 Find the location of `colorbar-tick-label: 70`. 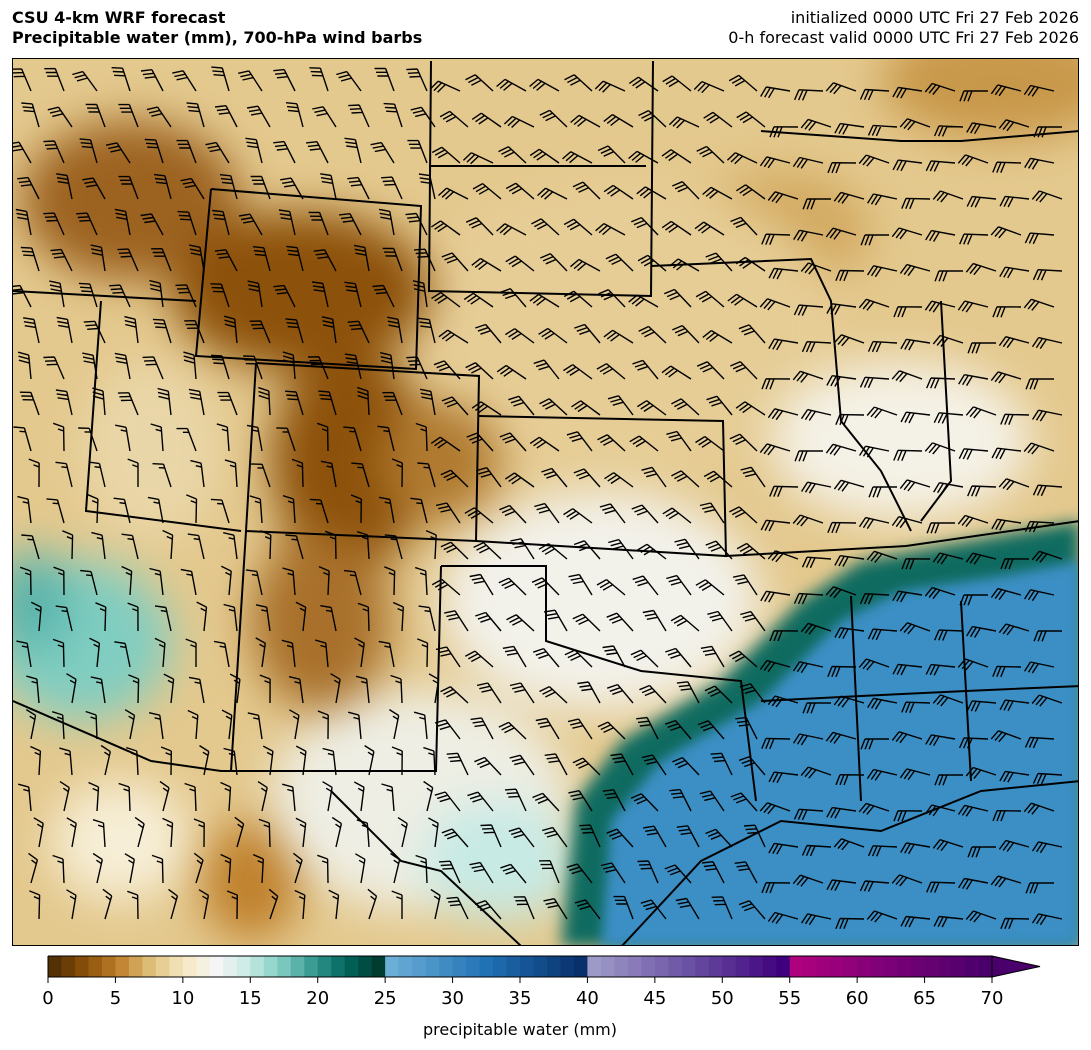

colorbar-tick-label: 70 is located at coordinates (992, 998).